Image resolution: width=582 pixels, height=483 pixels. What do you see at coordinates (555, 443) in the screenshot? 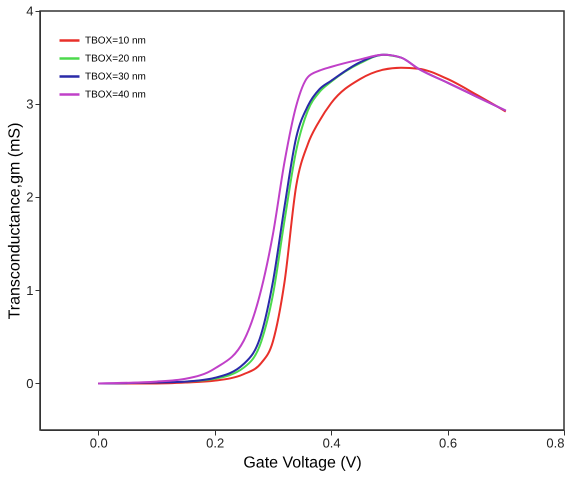
I see `x-tick-label: 0.8` at bounding box center [555, 443].